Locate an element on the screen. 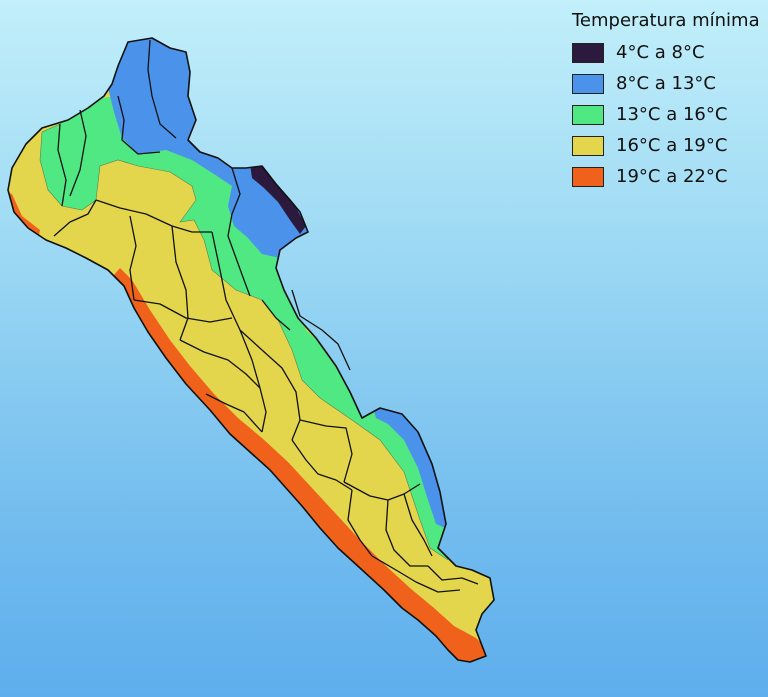 This screenshot has height=697, width=768. legend-label: 19°C a 22°C is located at coordinates (672, 176).